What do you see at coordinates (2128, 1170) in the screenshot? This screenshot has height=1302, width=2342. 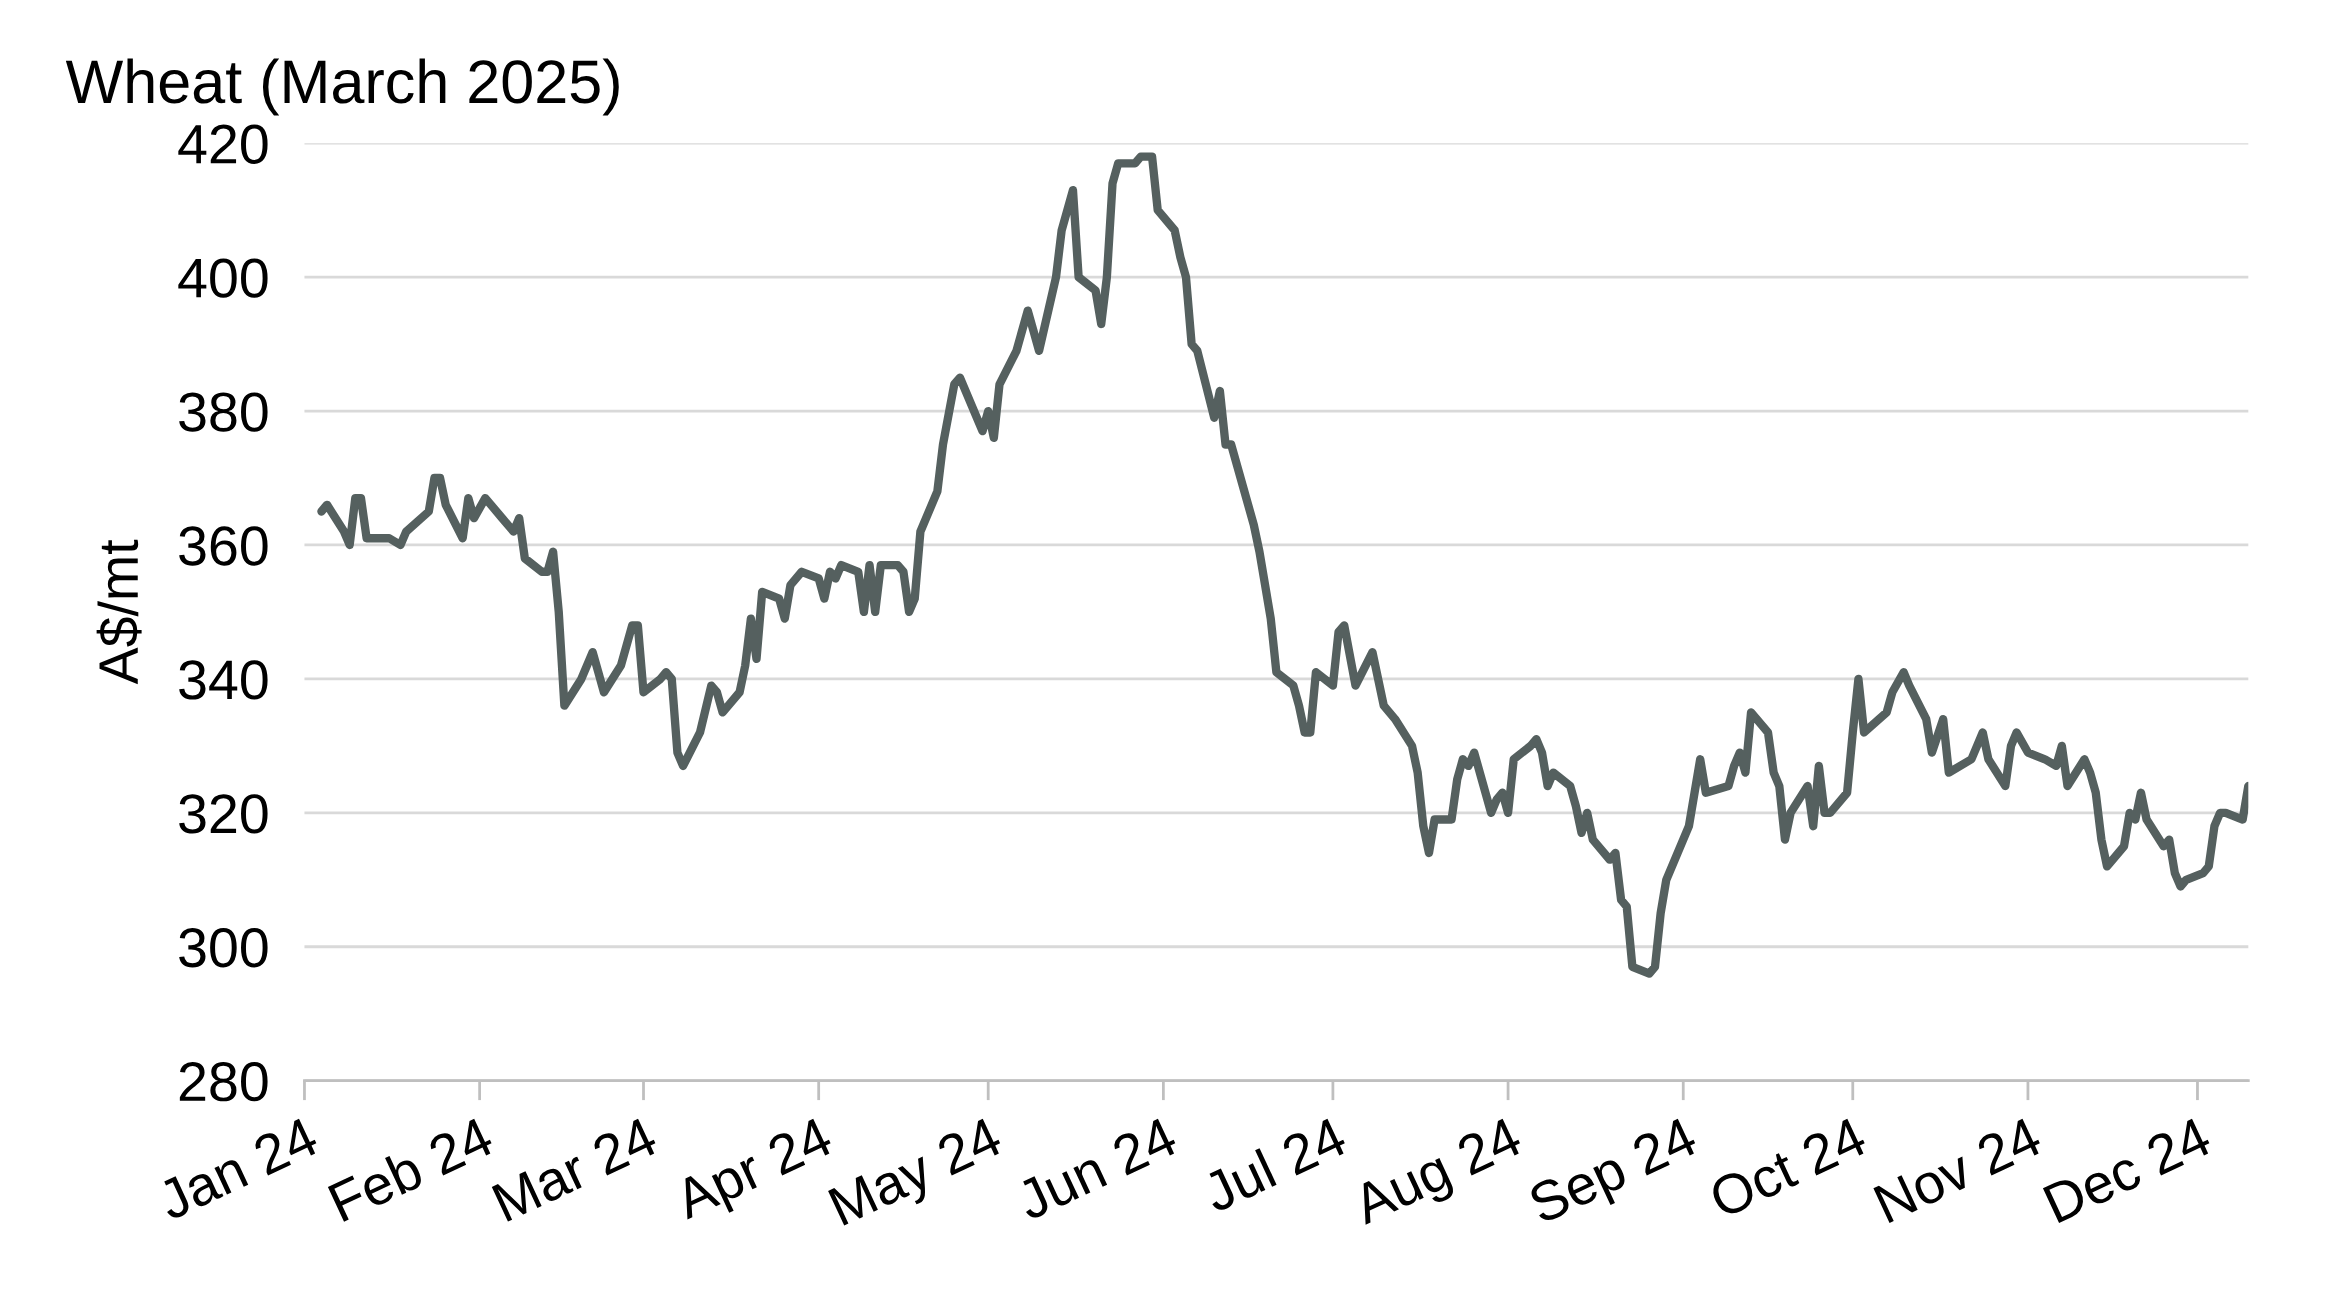 I see `x-tick-label: Dec 24` at bounding box center [2128, 1170].